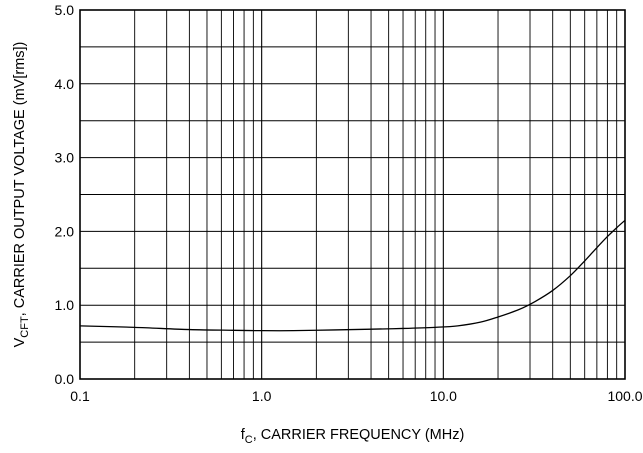 The width and height of the screenshot is (643, 453). I want to click on x-tick-label: 10.0, so click(443, 396).